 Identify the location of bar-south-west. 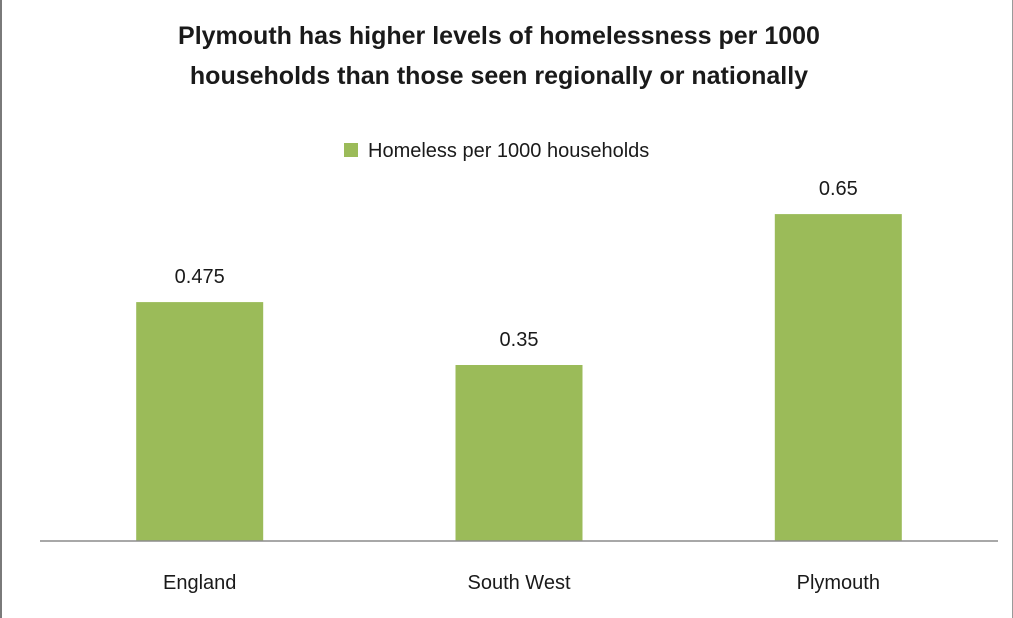
(519, 453).